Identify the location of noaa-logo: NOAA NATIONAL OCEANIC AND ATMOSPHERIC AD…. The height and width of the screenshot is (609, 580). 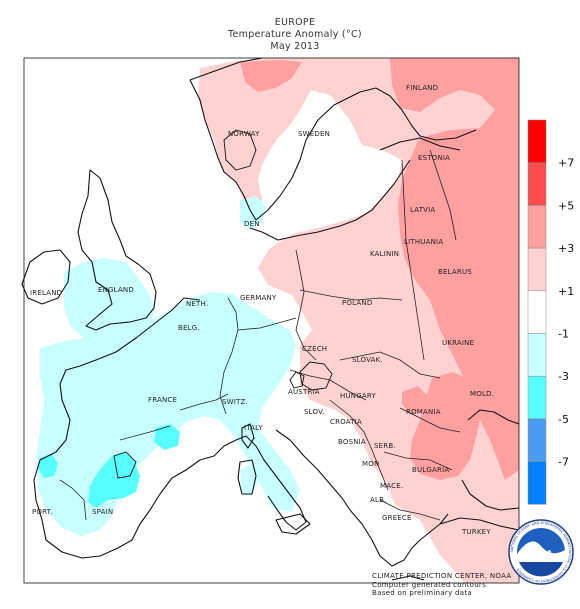
(541, 552).